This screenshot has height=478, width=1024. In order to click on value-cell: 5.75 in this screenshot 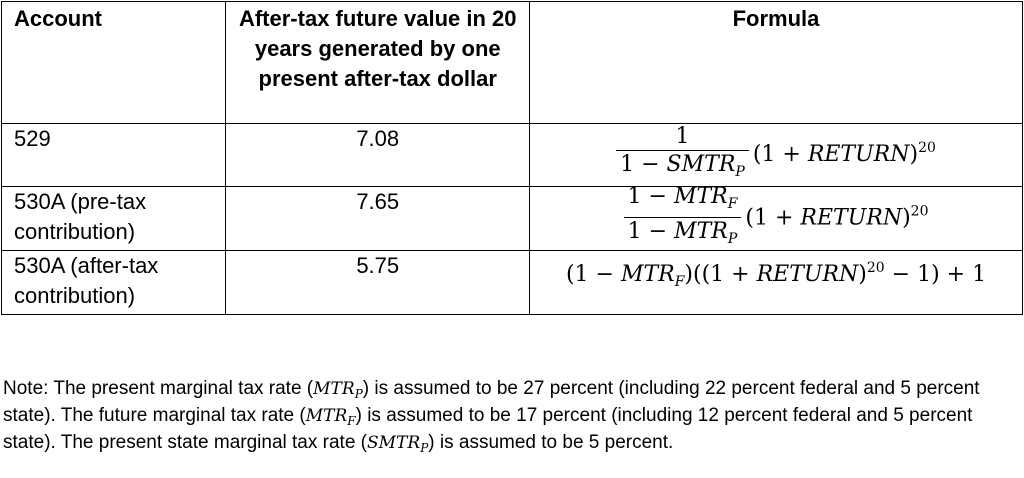, I will do `click(378, 282)`.